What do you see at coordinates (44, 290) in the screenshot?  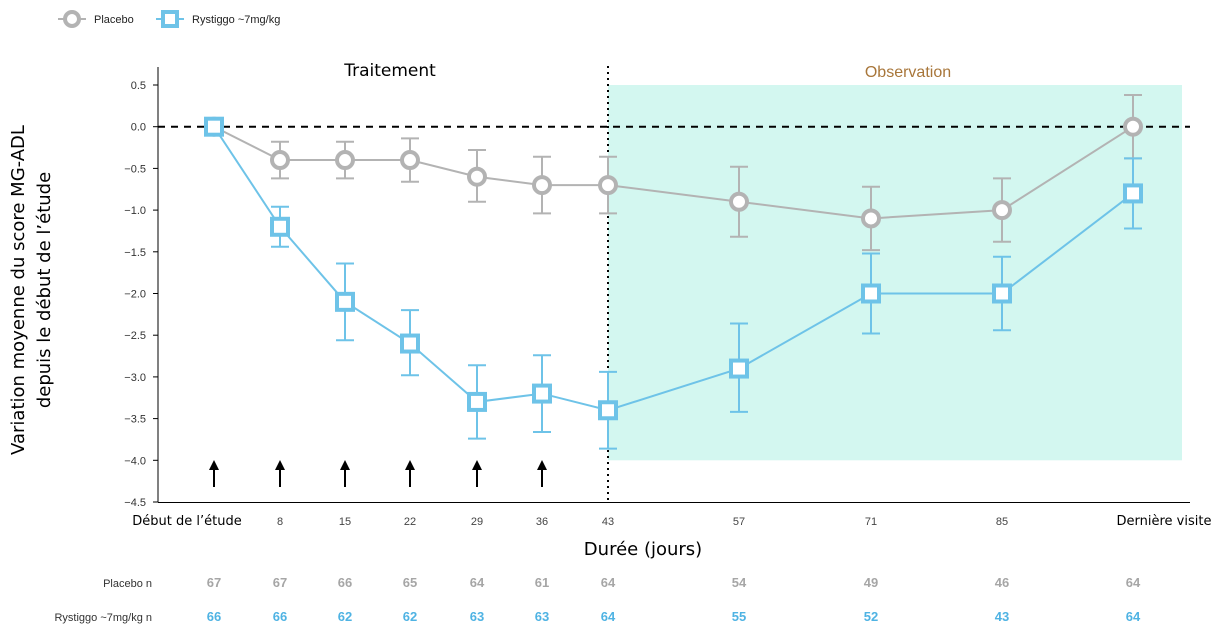 I see `y-axis-title-line2: depuis le début de l’étude` at bounding box center [44, 290].